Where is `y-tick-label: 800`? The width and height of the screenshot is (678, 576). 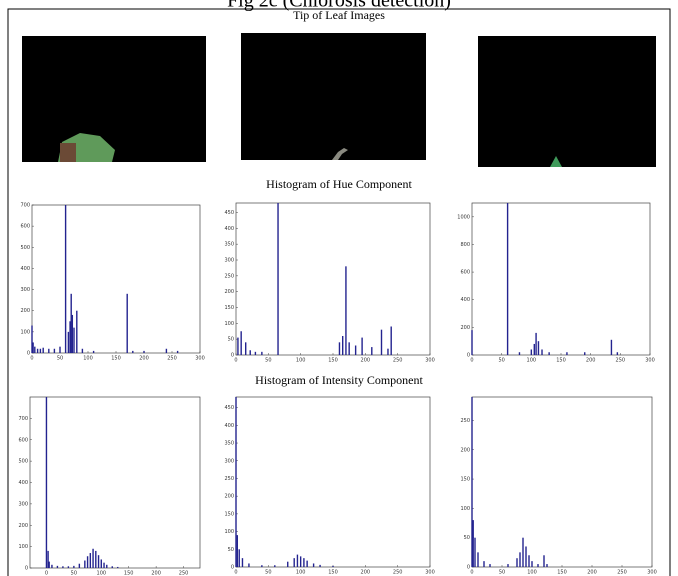 y-tick-label: 800 is located at coordinates (465, 245).